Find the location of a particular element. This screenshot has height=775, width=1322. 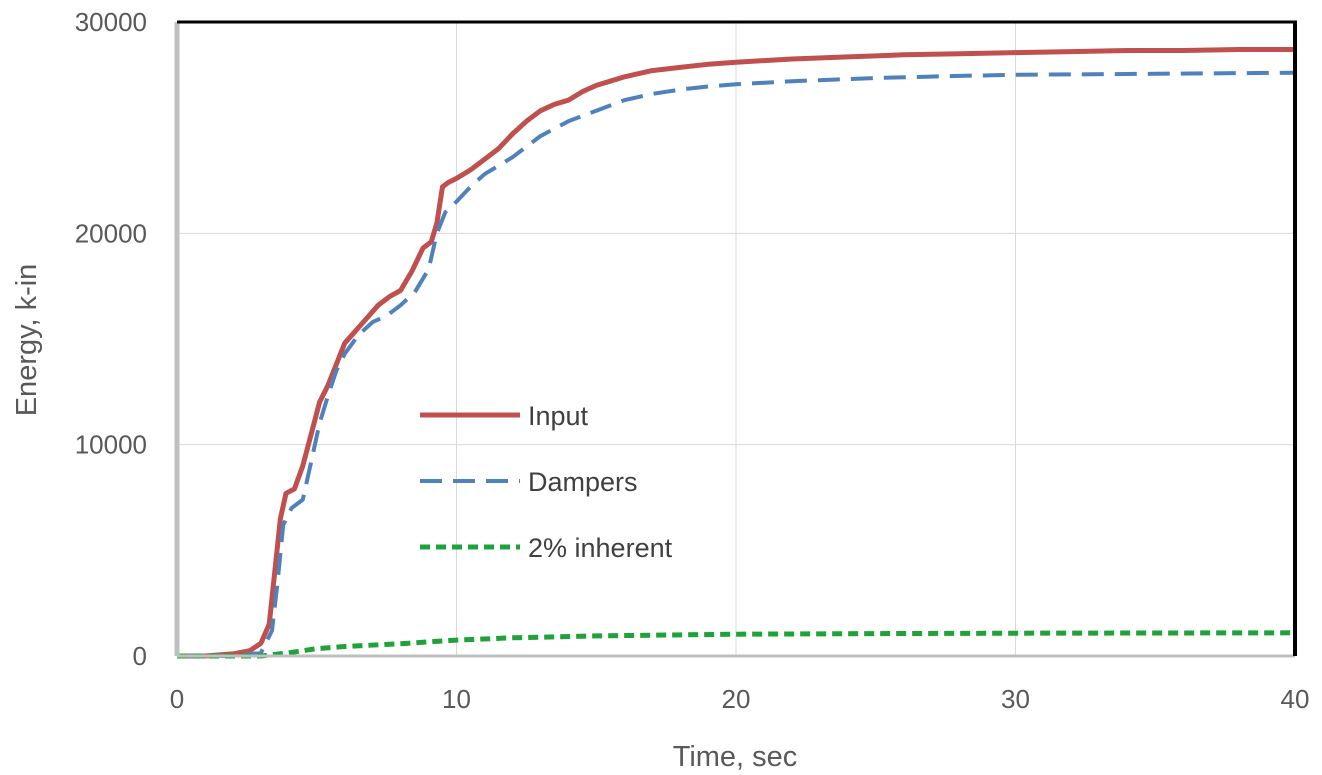

y-axis-title: Energy, k-in is located at coordinates (27, 340).